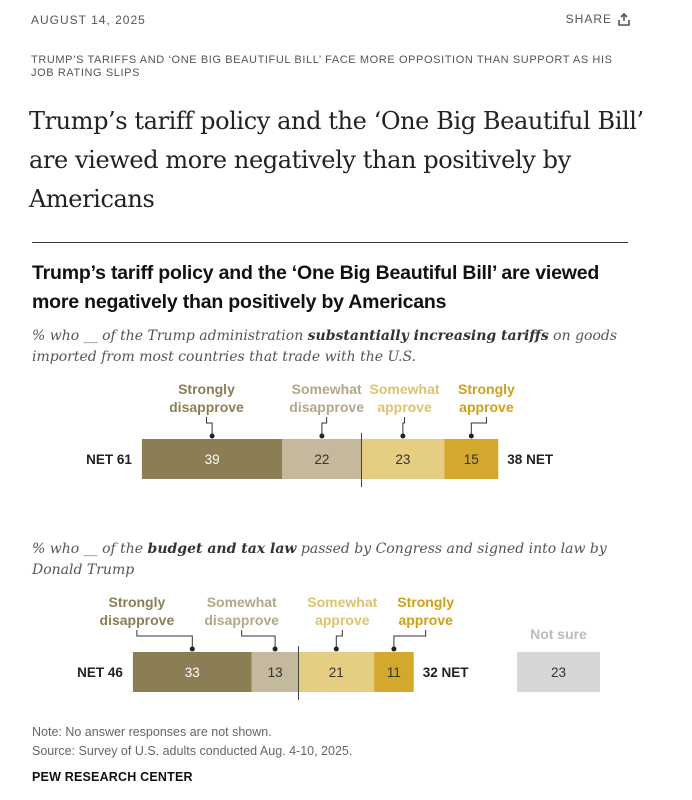  I want to click on bar-q2-somewhat-approve, so click(336, 672).